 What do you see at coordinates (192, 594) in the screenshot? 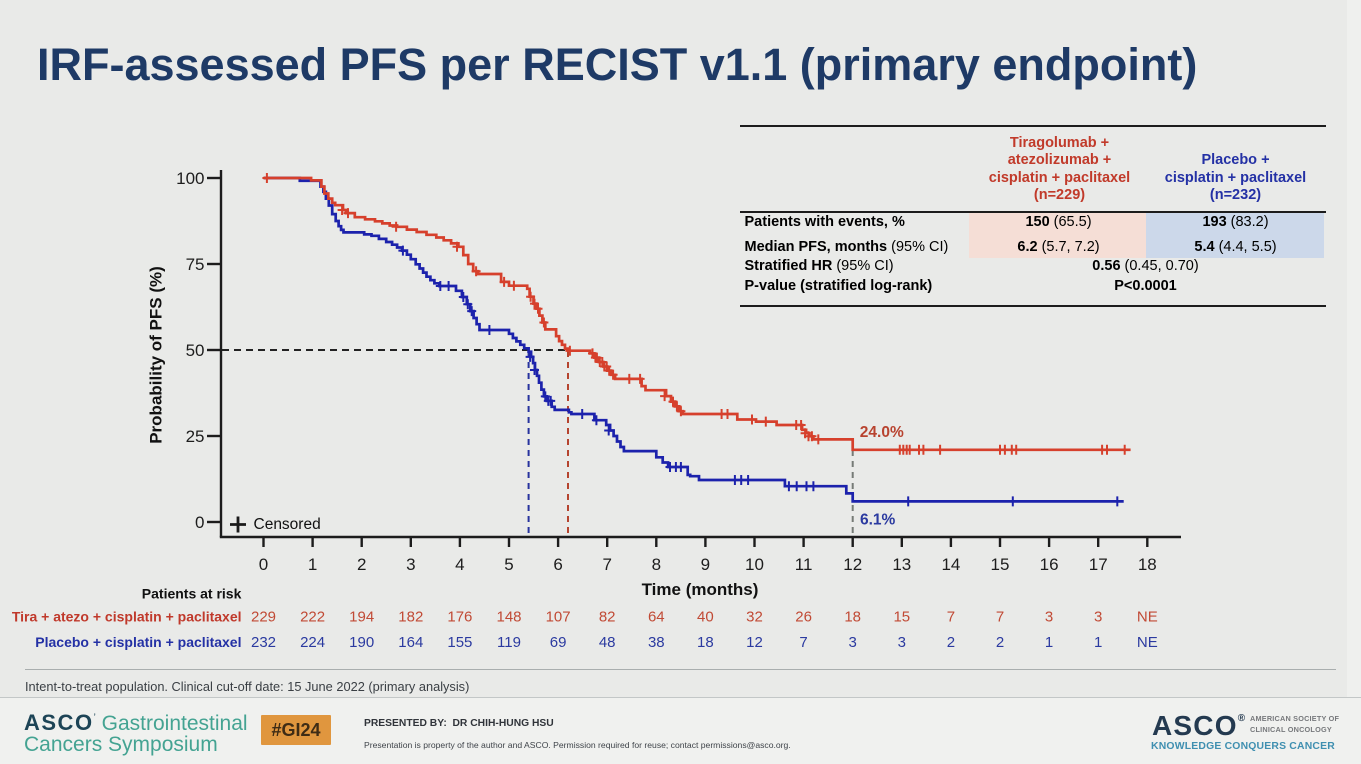
I see `svg-text: Patients at risk` at bounding box center [192, 594].